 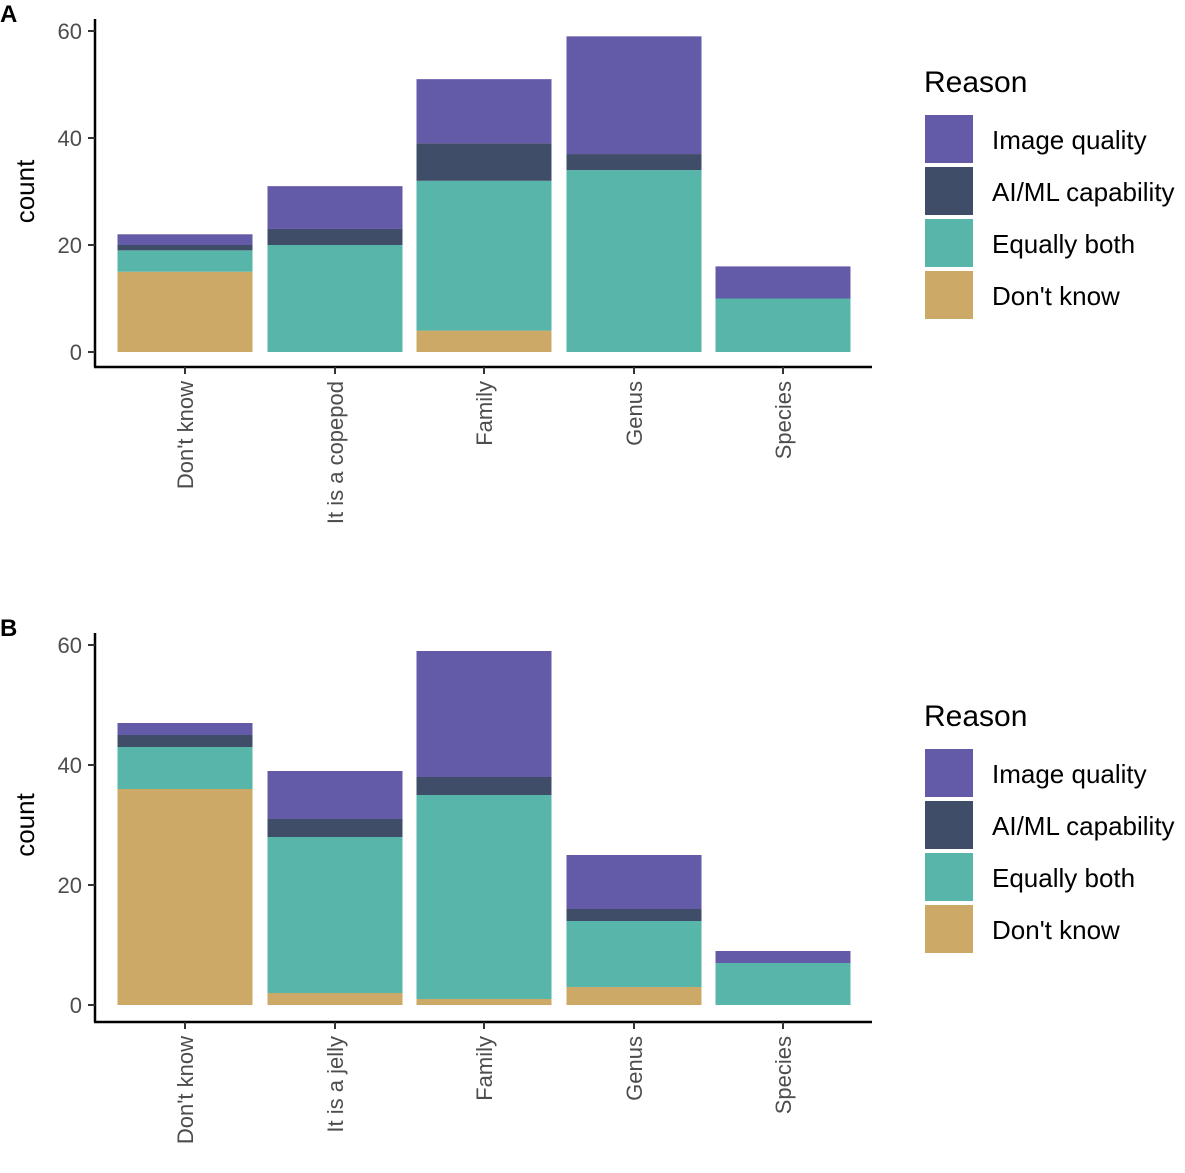 I want to click on x-tick-label: It is a copepod, so click(x=335, y=452).